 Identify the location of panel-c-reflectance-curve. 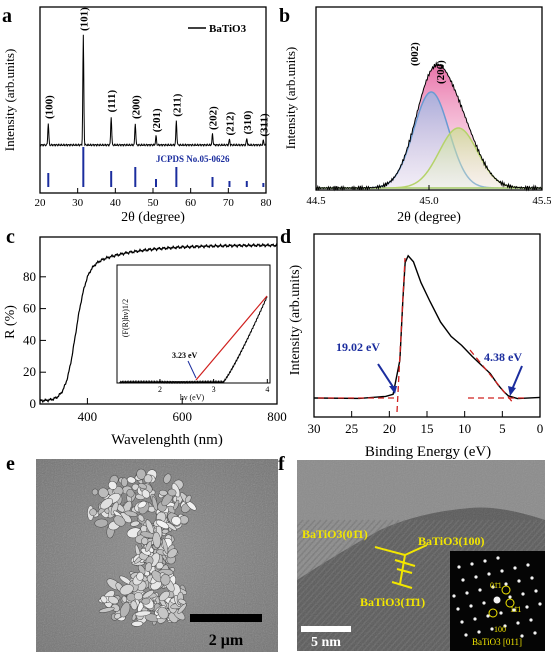
(158, 323).